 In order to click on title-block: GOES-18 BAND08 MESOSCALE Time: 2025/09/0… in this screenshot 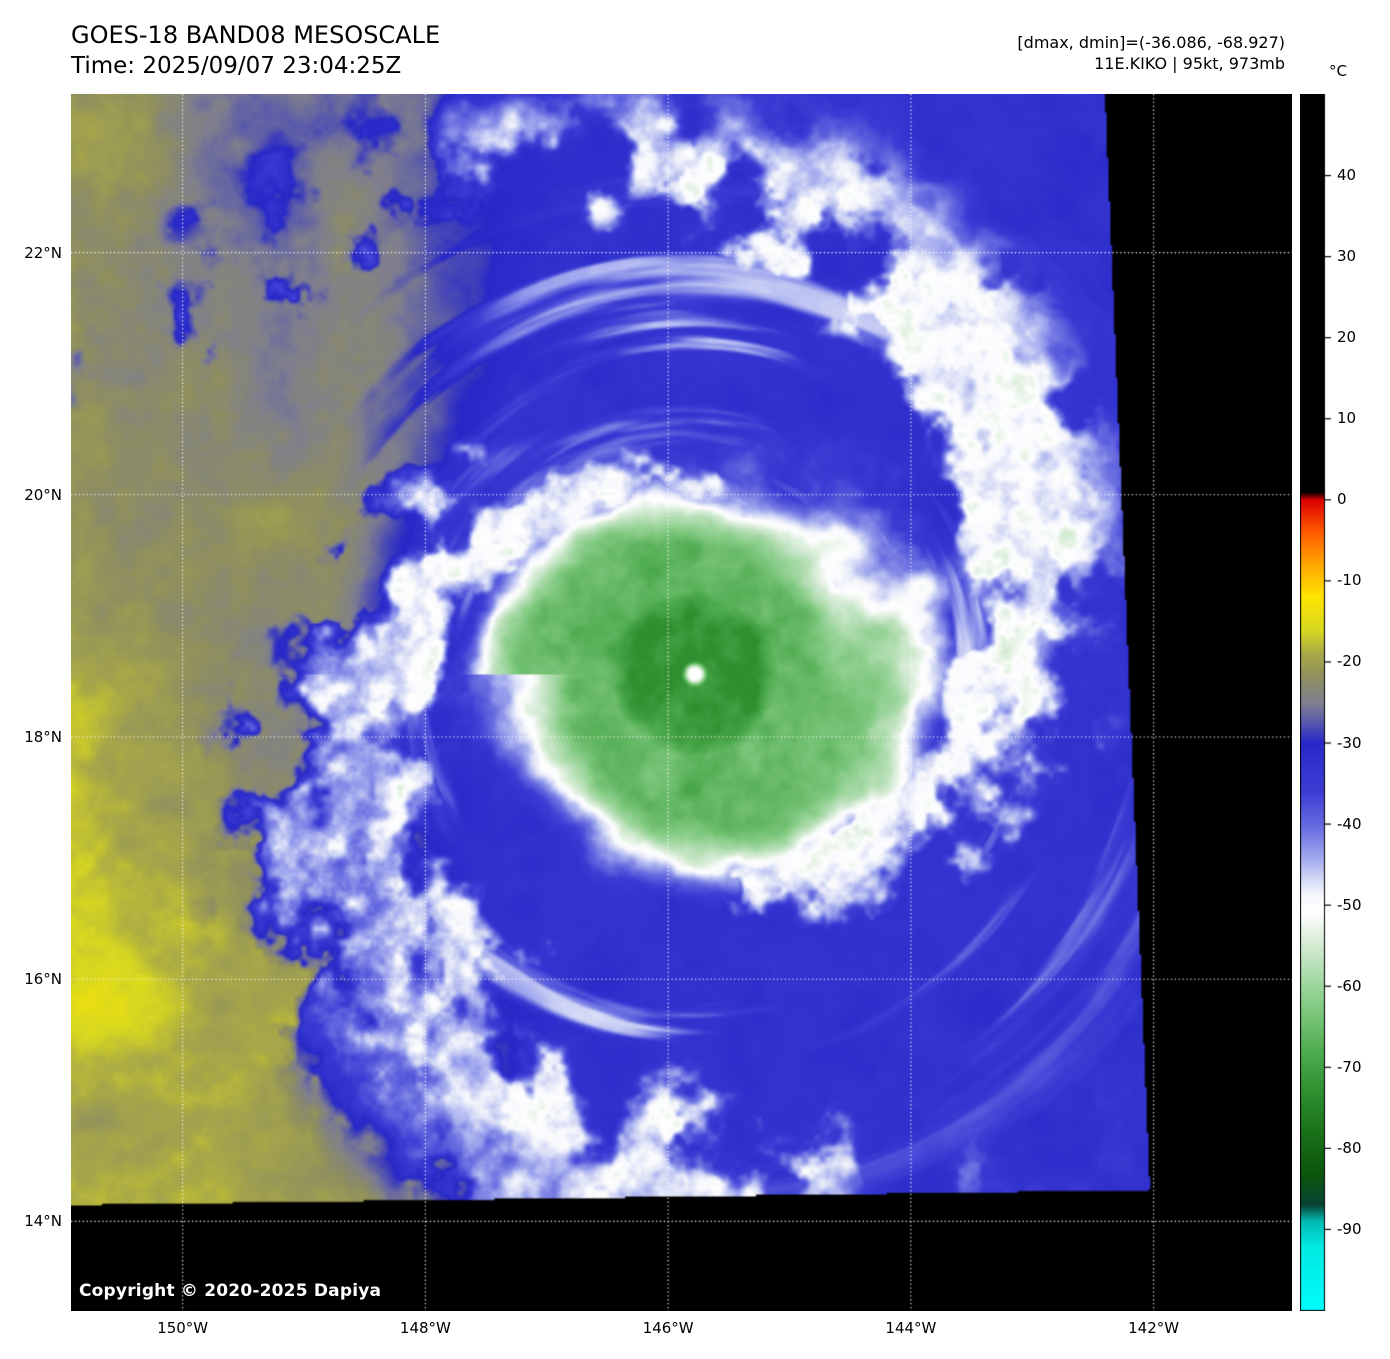, I will do `click(255, 51)`.